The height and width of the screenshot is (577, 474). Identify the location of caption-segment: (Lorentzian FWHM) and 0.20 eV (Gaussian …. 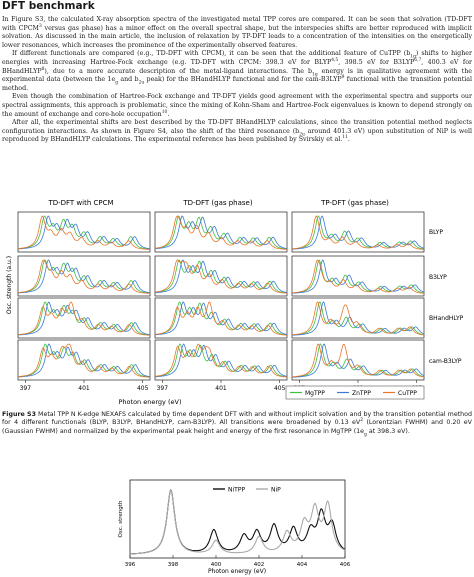
(237, 427).